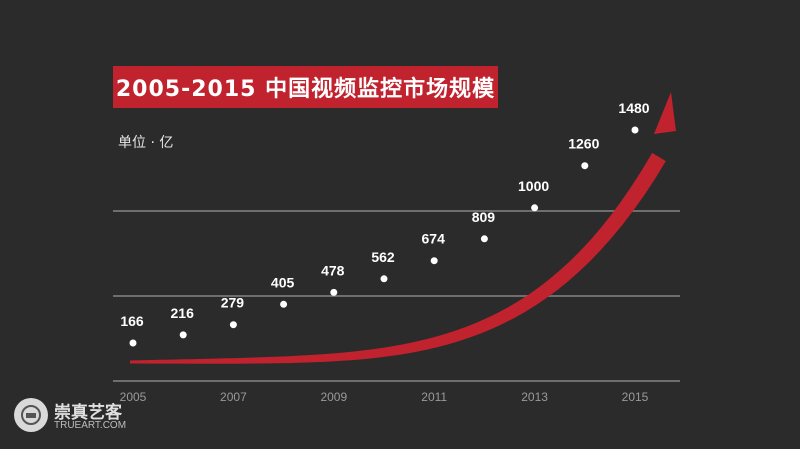 Image resolution: width=800 pixels, height=449 pixels. Describe the element at coordinates (183, 313) in the screenshot. I see `data-label: 216` at that location.